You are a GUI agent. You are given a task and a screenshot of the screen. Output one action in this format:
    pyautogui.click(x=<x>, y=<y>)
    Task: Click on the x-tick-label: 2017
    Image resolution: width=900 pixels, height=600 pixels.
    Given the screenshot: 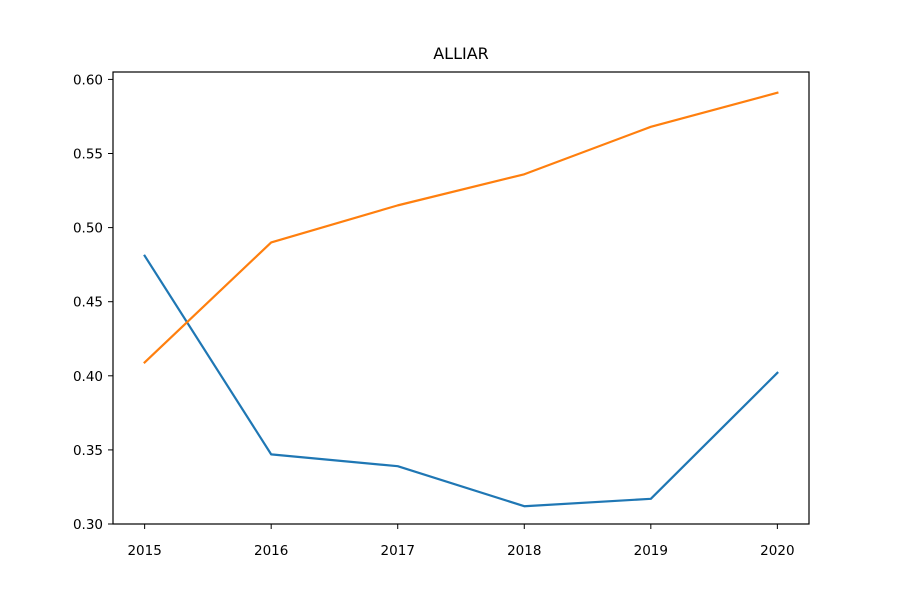 What is the action you would take?
    pyautogui.click(x=398, y=551)
    